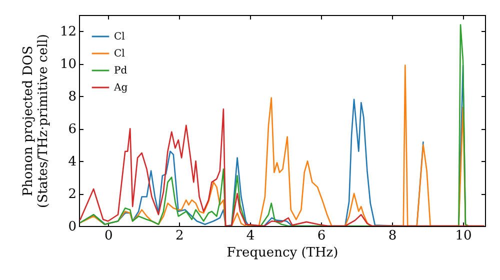 The height and width of the screenshot is (280, 500). I want to click on legend-label: Pd, so click(121, 71).